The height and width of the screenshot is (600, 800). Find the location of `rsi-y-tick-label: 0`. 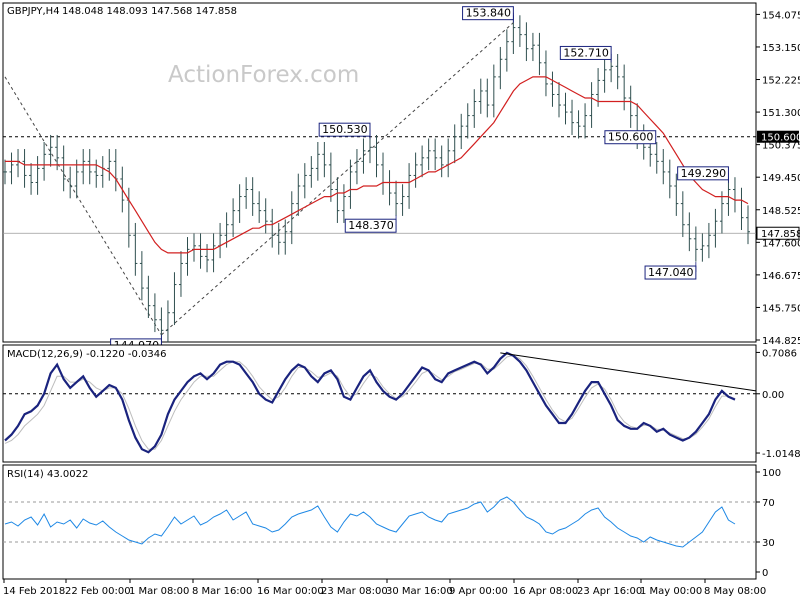

rsi-y-tick-label: 0 is located at coordinates (765, 573).